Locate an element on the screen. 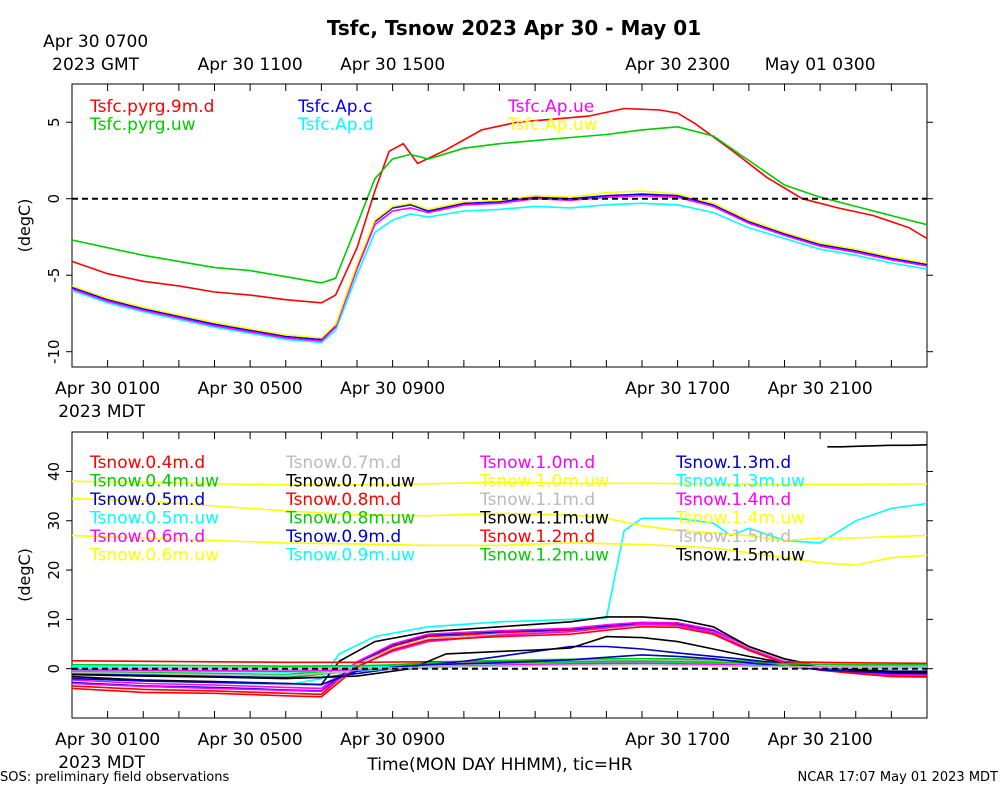 This screenshot has width=1000, height=800. x-tick-label-top: Apr 30 0700 is located at coordinates (95, 42).